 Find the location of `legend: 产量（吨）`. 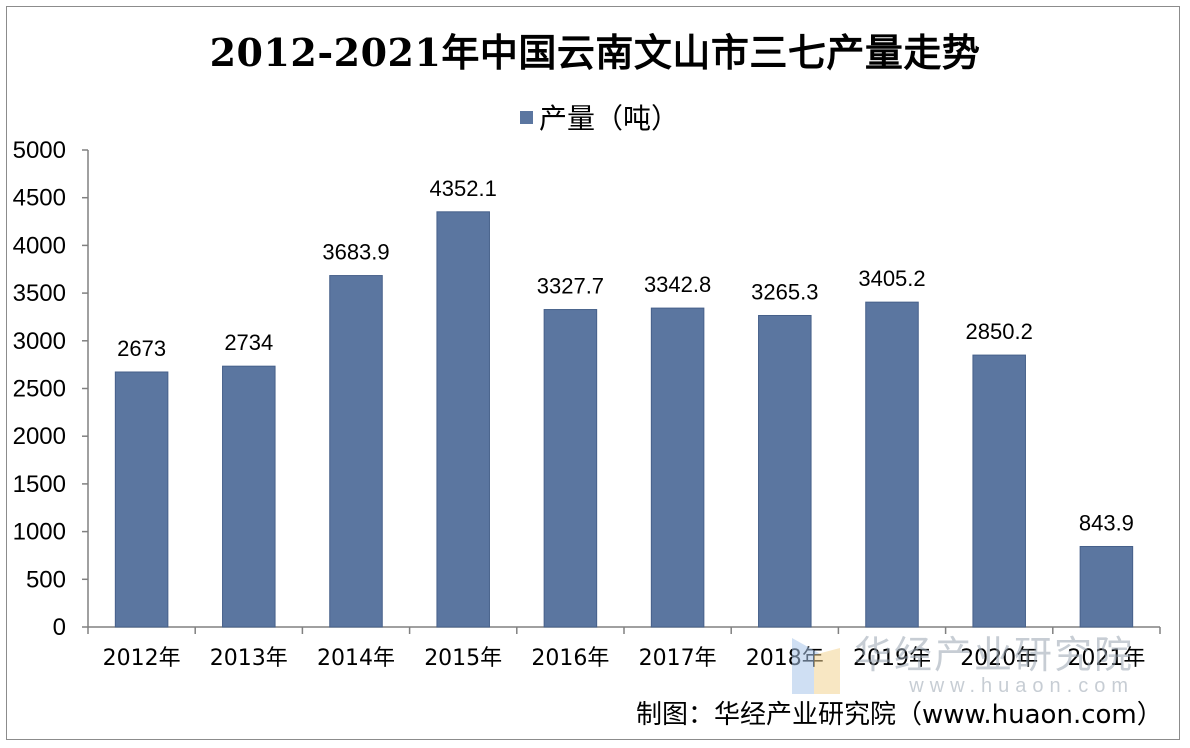

legend: 产量（吨） is located at coordinates (600, 117).